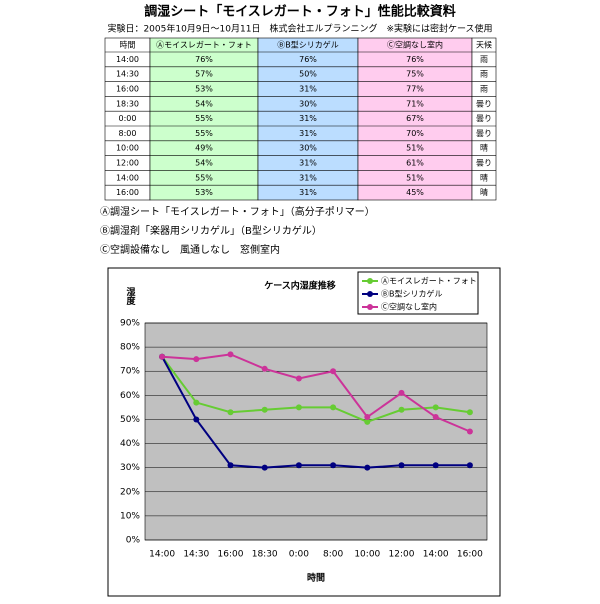 The width and height of the screenshot is (600, 604). I want to click on table-header: ⒷB型シリカゲル, so click(308, 45).